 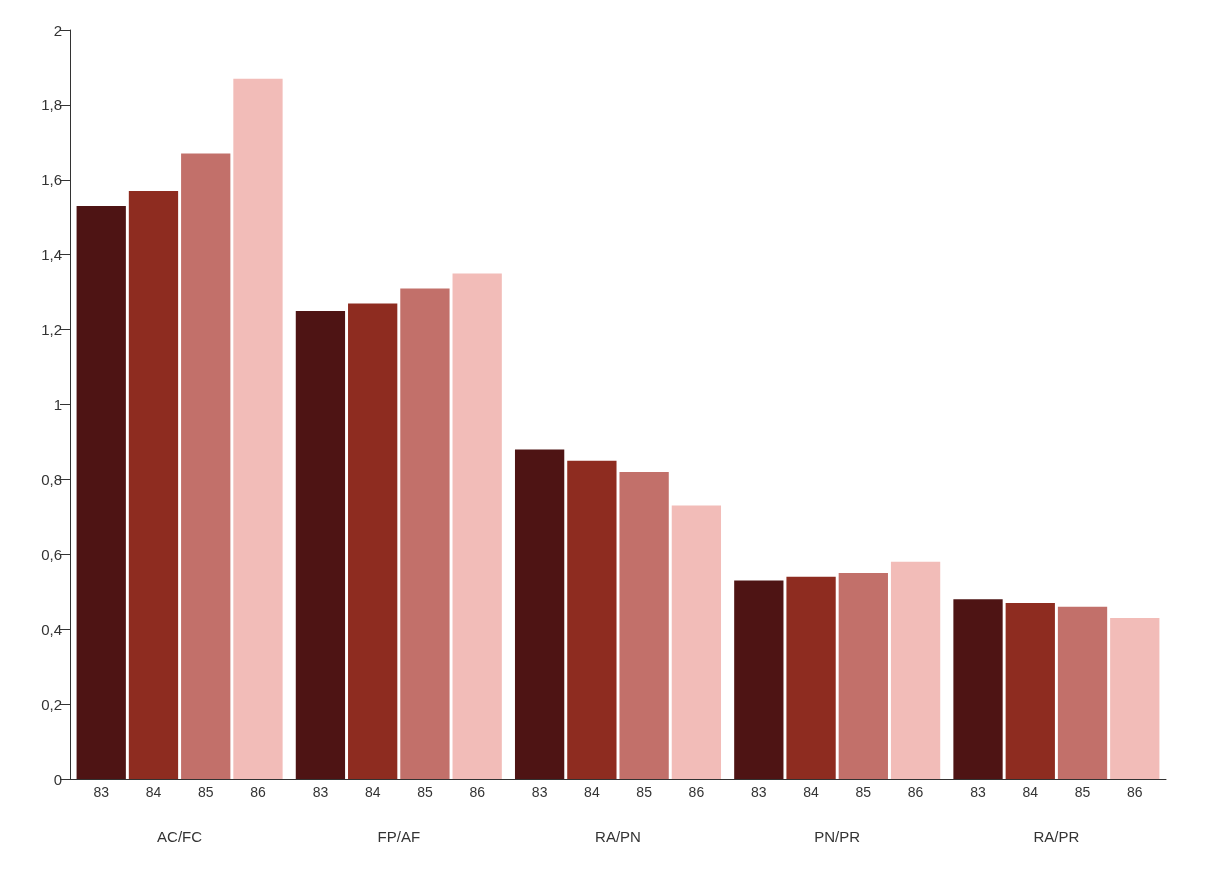 What do you see at coordinates (51, 105) in the screenshot?
I see `y-tick-label: 1,8` at bounding box center [51, 105].